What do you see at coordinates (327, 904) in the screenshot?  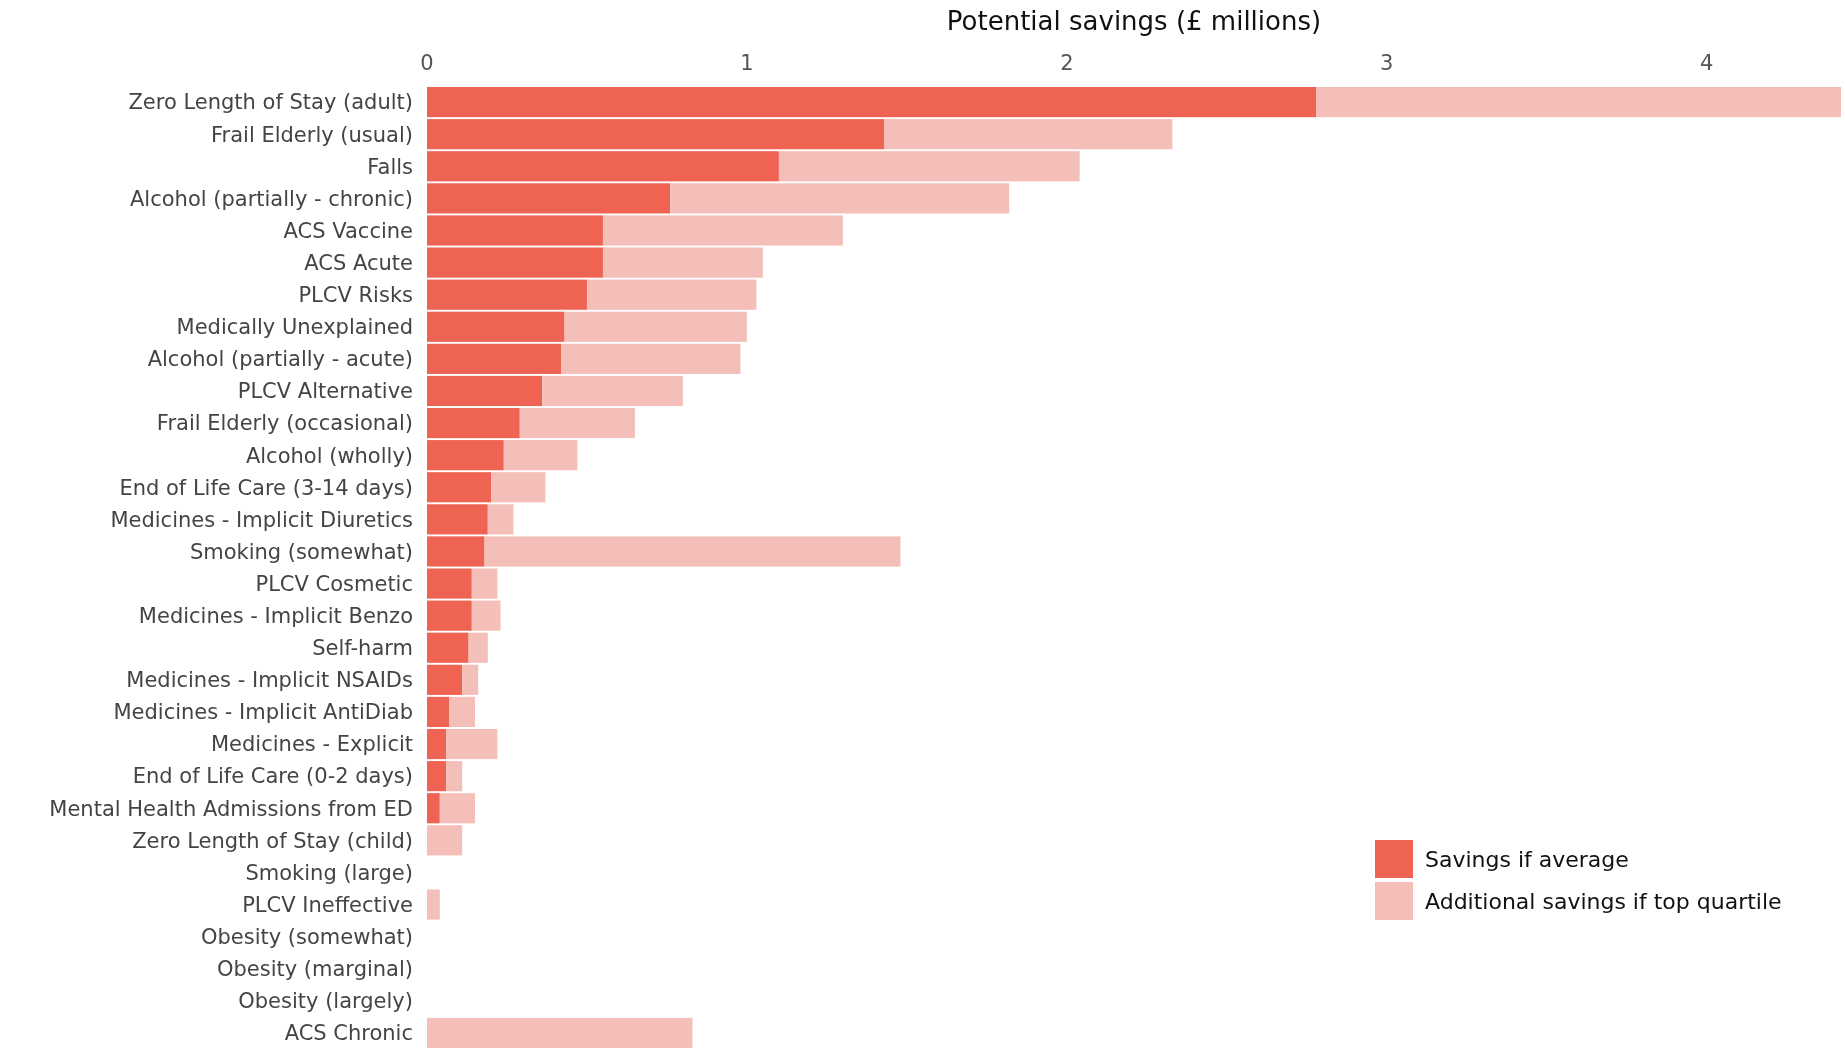 I see `y-tick-label: PLCV Ineffective` at bounding box center [327, 904].